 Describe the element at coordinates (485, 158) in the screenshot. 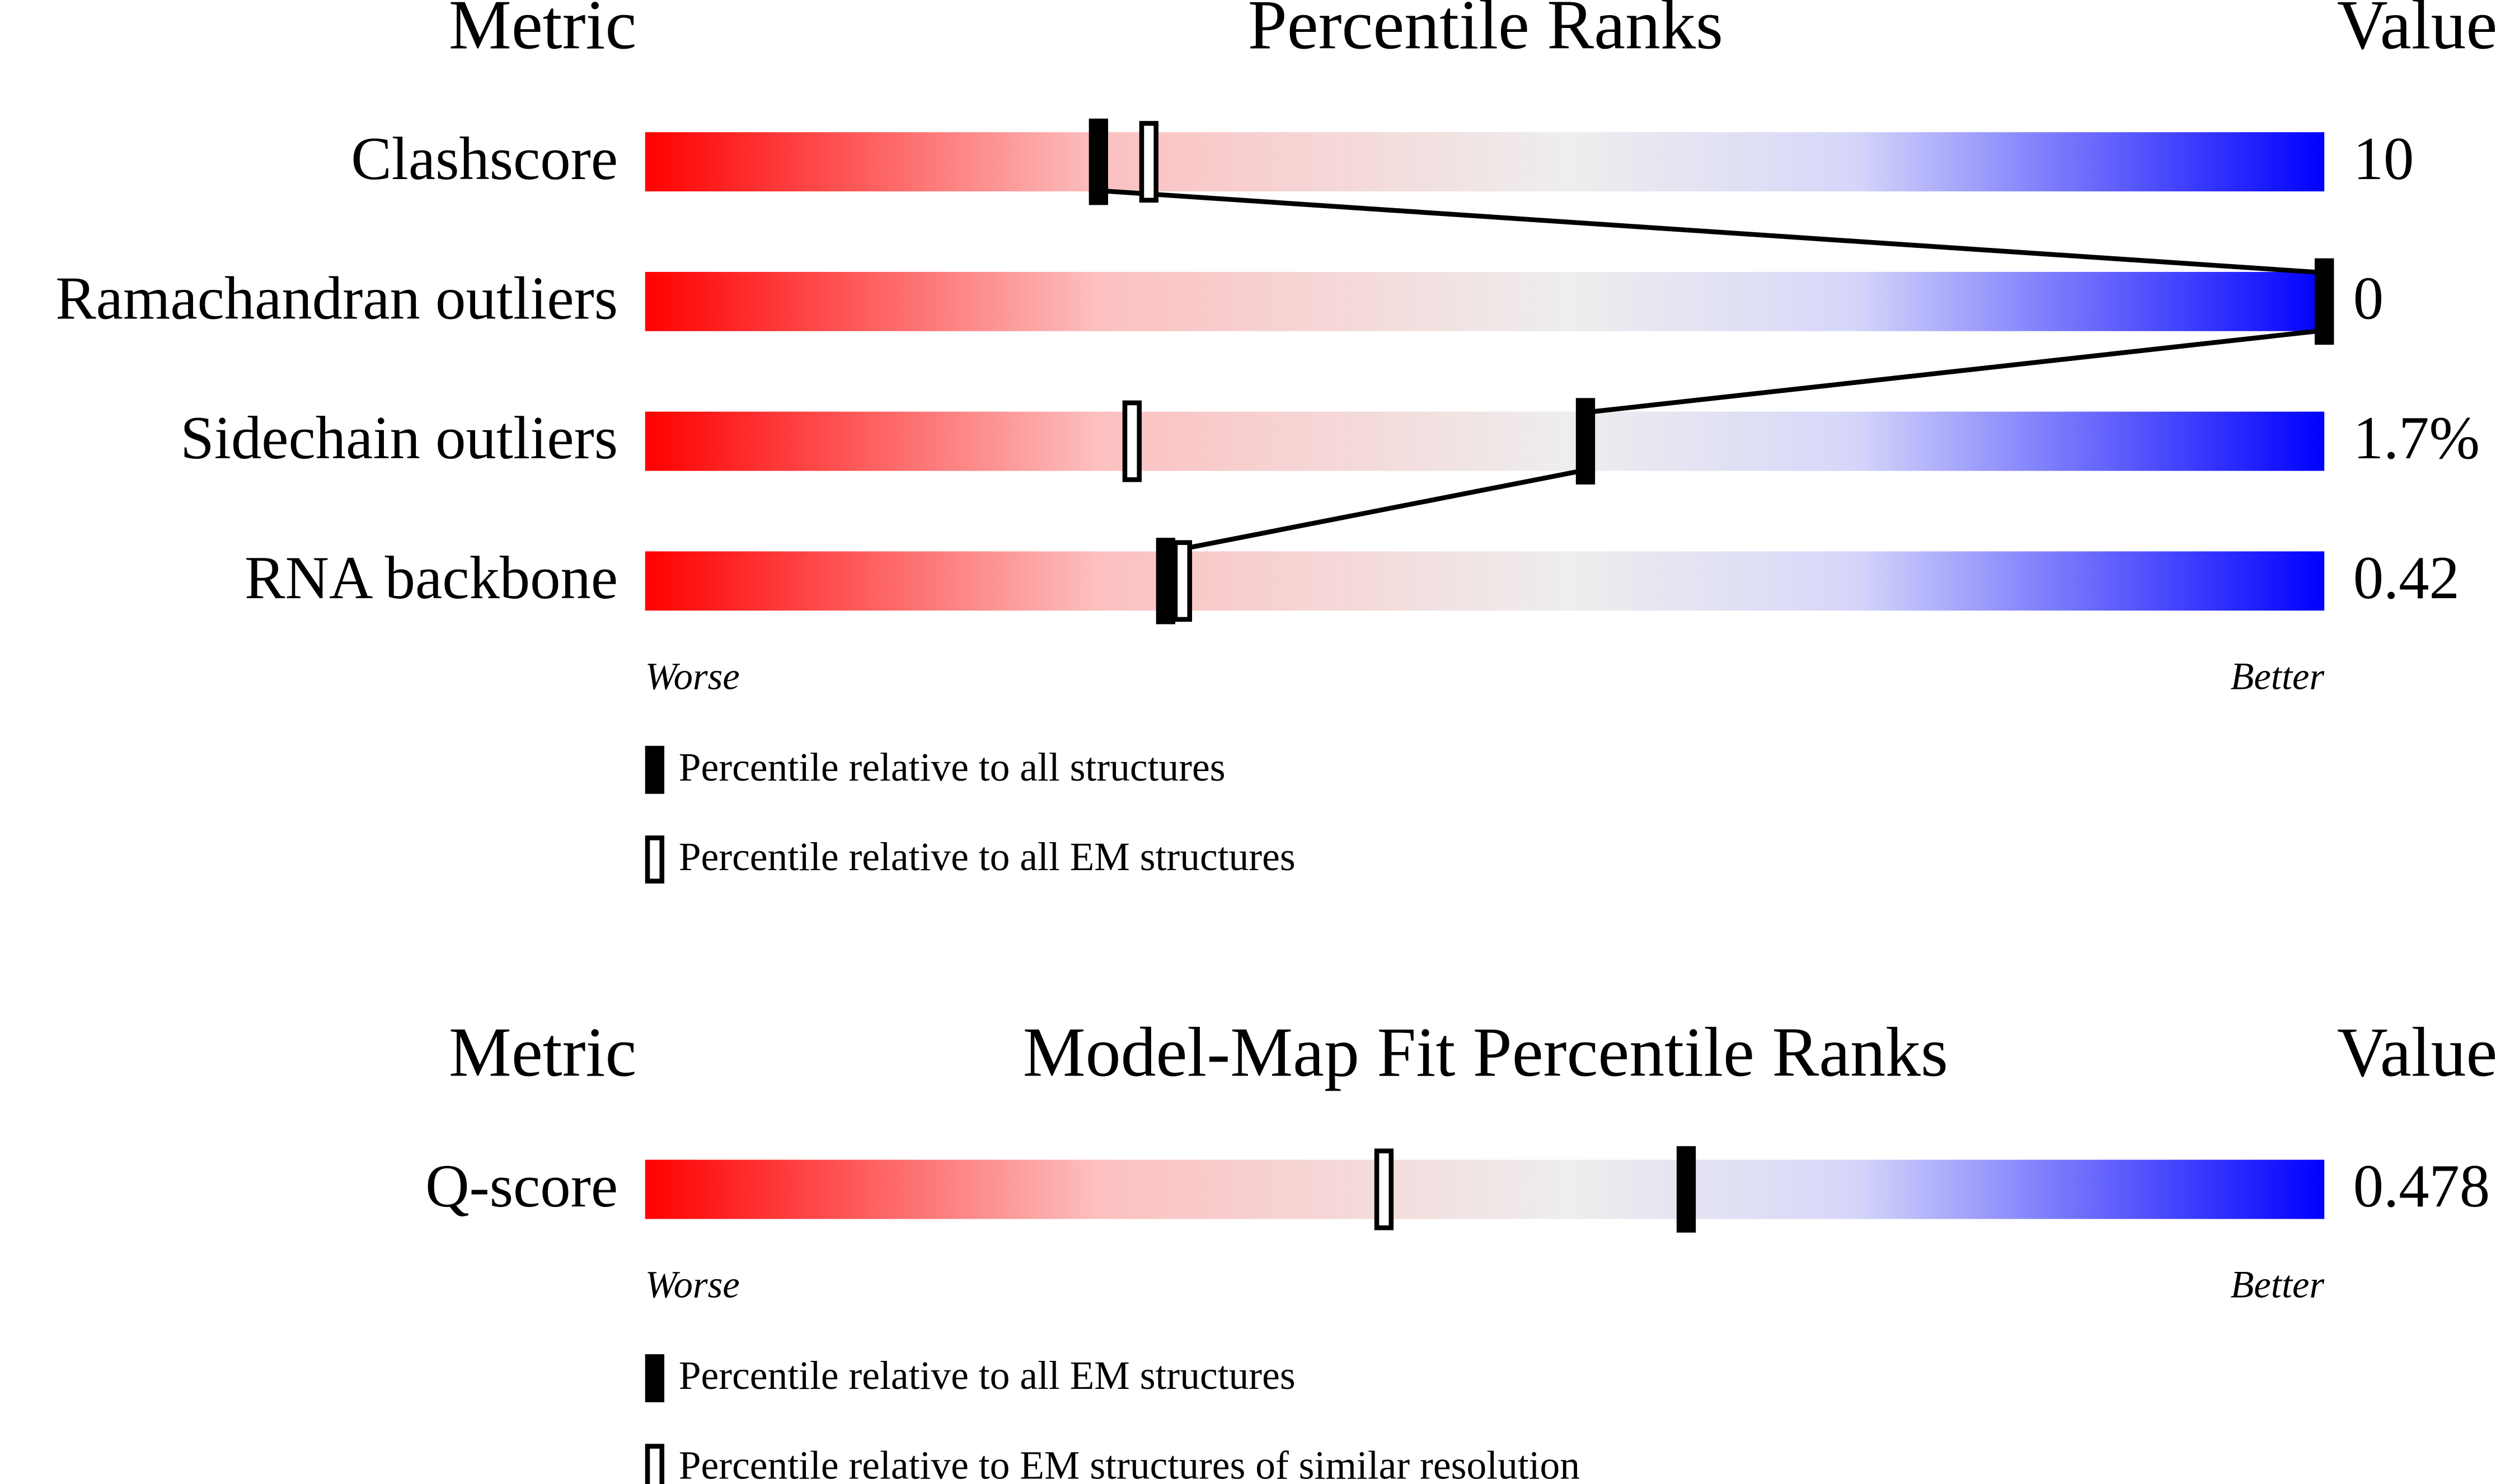

I see `metric-label: Clashscore` at that location.